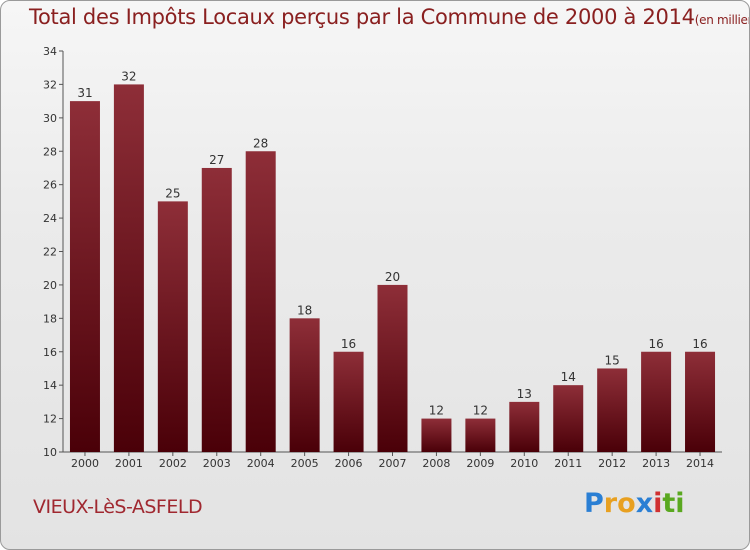 This screenshot has height=550, width=750. Describe the element at coordinates (118, 507) in the screenshot. I see `commune-name: VIEUX-LèS-ASFELD` at that location.